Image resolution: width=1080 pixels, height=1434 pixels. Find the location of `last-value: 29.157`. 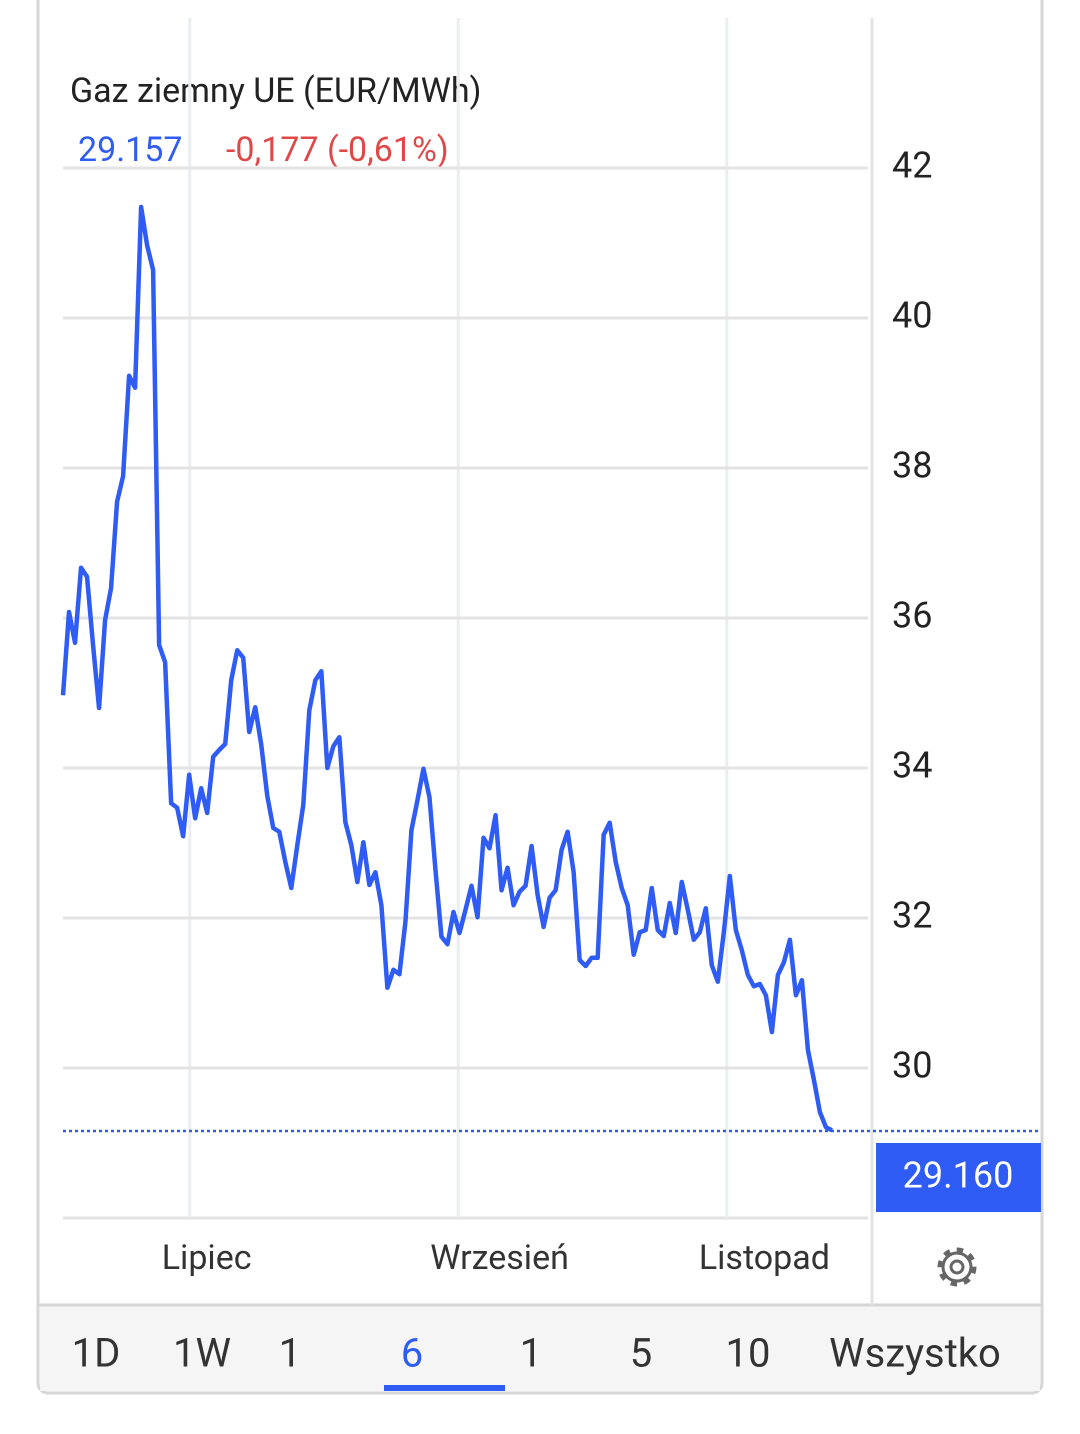

last-value: 29.157 is located at coordinates (130, 150).